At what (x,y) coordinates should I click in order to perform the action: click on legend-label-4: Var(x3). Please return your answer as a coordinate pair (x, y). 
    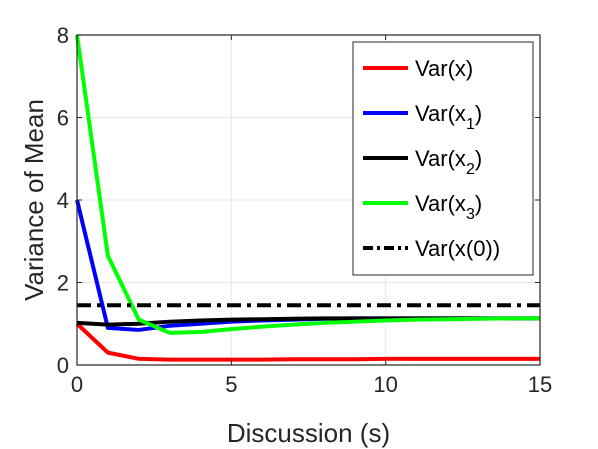
    Looking at the image, I should click on (448, 207).